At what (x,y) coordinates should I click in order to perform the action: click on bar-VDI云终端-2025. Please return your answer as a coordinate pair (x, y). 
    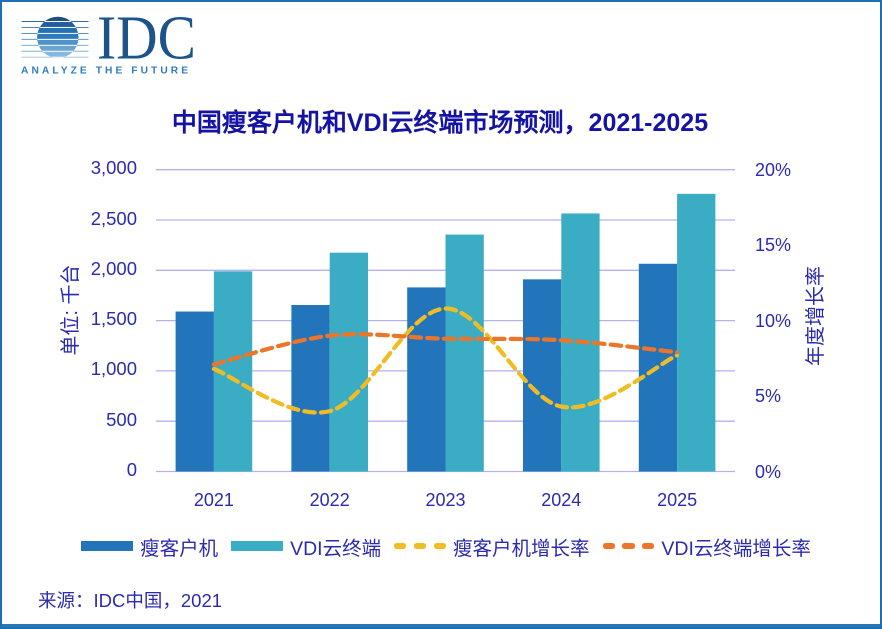
    Looking at the image, I should click on (696, 332).